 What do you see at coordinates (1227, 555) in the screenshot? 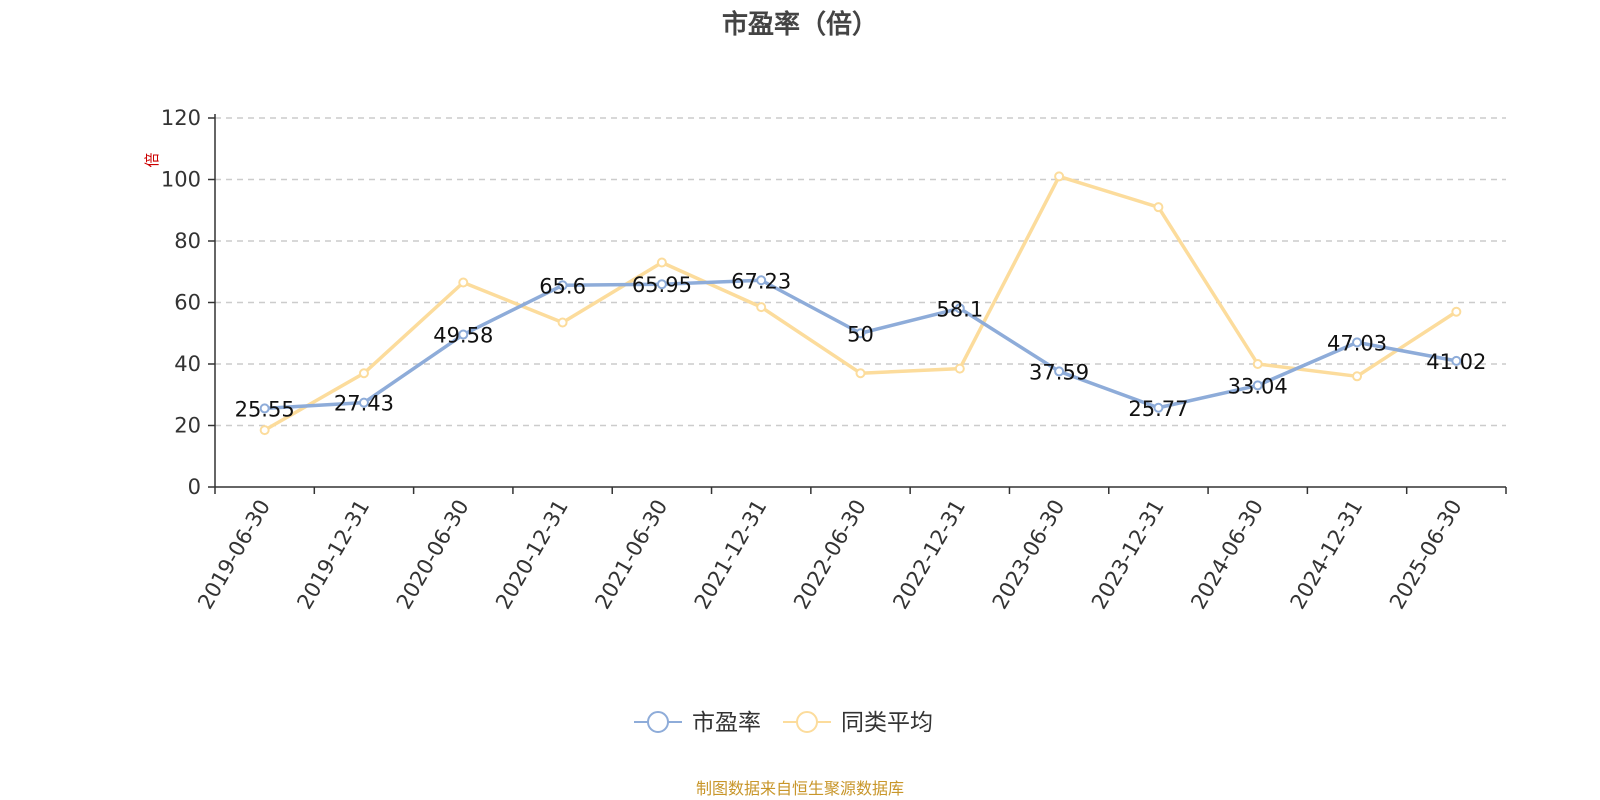
I see `x-tick-label: 2024-06-30` at bounding box center [1227, 555].